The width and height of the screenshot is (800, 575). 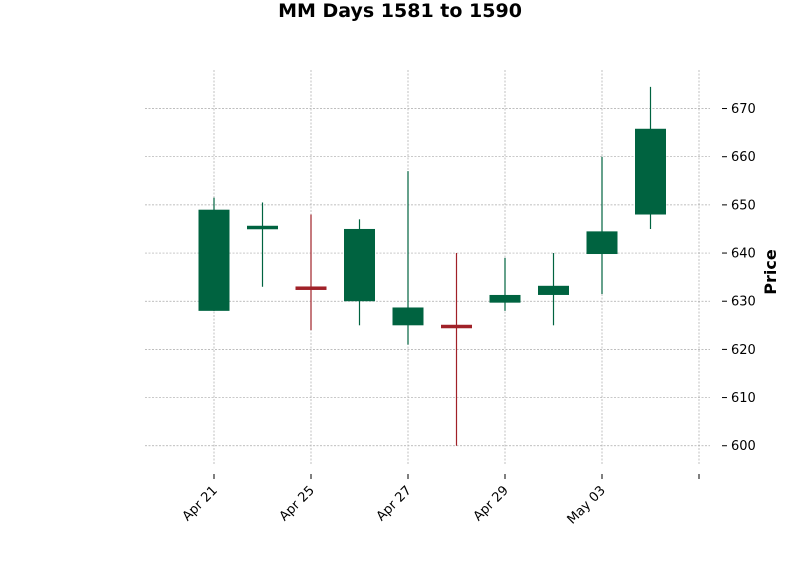 I want to click on y-tick-label: 650, so click(x=743, y=205).